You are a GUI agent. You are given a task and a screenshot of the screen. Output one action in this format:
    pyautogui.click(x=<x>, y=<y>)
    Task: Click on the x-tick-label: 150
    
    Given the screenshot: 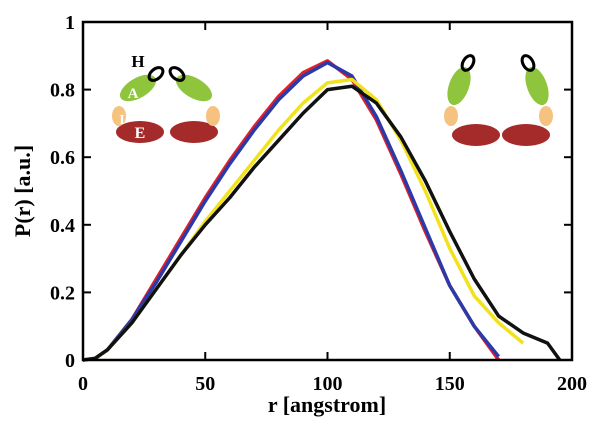 What is the action you would take?
    pyautogui.click(x=450, y=384)
    